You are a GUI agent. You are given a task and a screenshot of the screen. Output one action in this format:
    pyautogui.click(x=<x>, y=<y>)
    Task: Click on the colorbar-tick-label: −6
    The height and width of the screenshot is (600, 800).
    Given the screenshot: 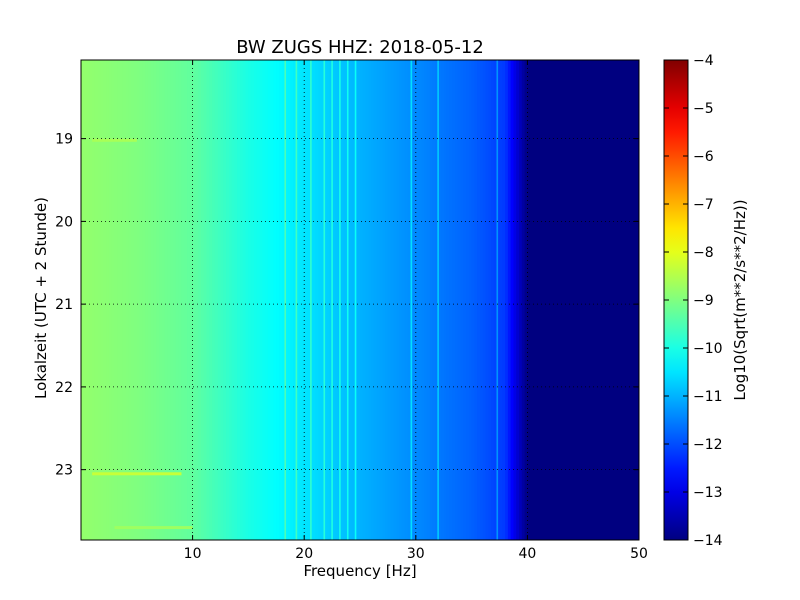 What is the action you would take?
    pyautogui.click(x=703, y=157)
    